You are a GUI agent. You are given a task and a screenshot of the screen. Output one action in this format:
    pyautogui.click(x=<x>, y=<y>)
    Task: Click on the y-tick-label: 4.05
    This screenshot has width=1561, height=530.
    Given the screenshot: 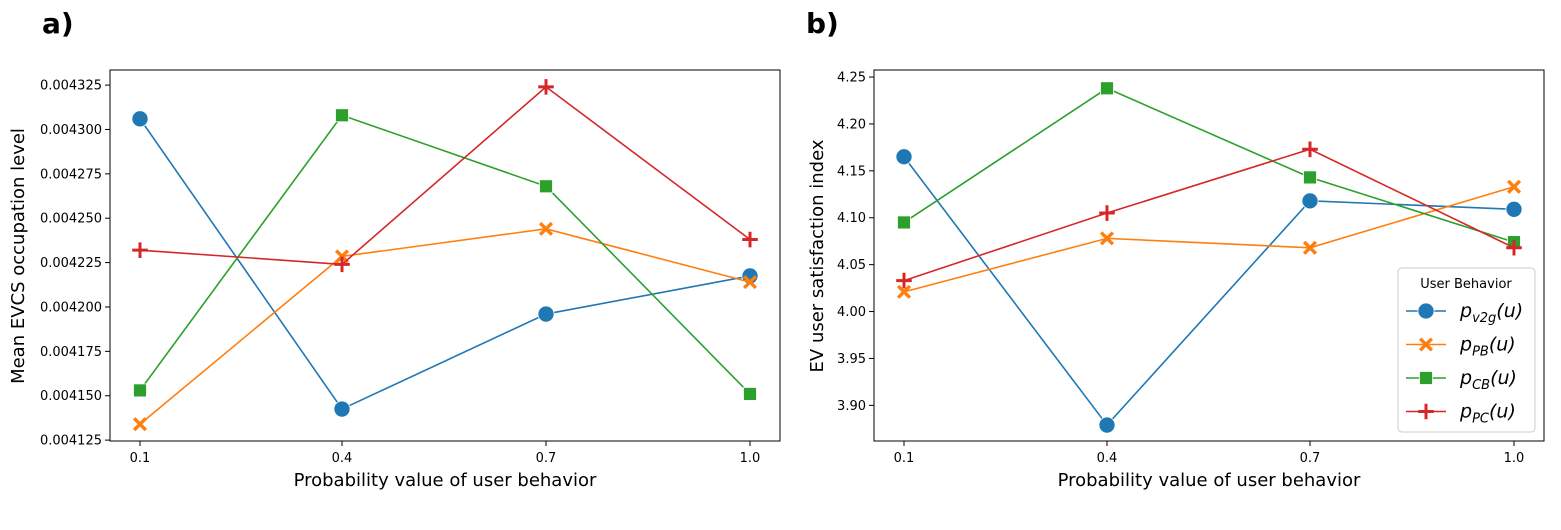 What is the action you would take?
    pyautogui.click(x=851, y=265)
    